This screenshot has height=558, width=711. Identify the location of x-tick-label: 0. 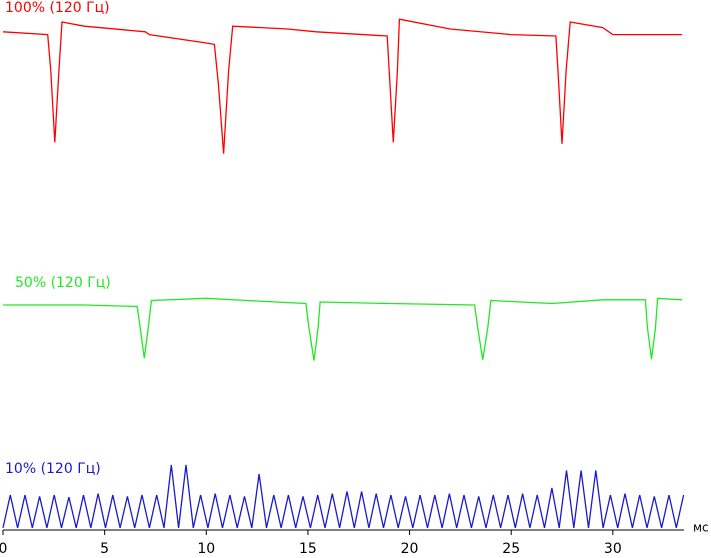
(3, 549).